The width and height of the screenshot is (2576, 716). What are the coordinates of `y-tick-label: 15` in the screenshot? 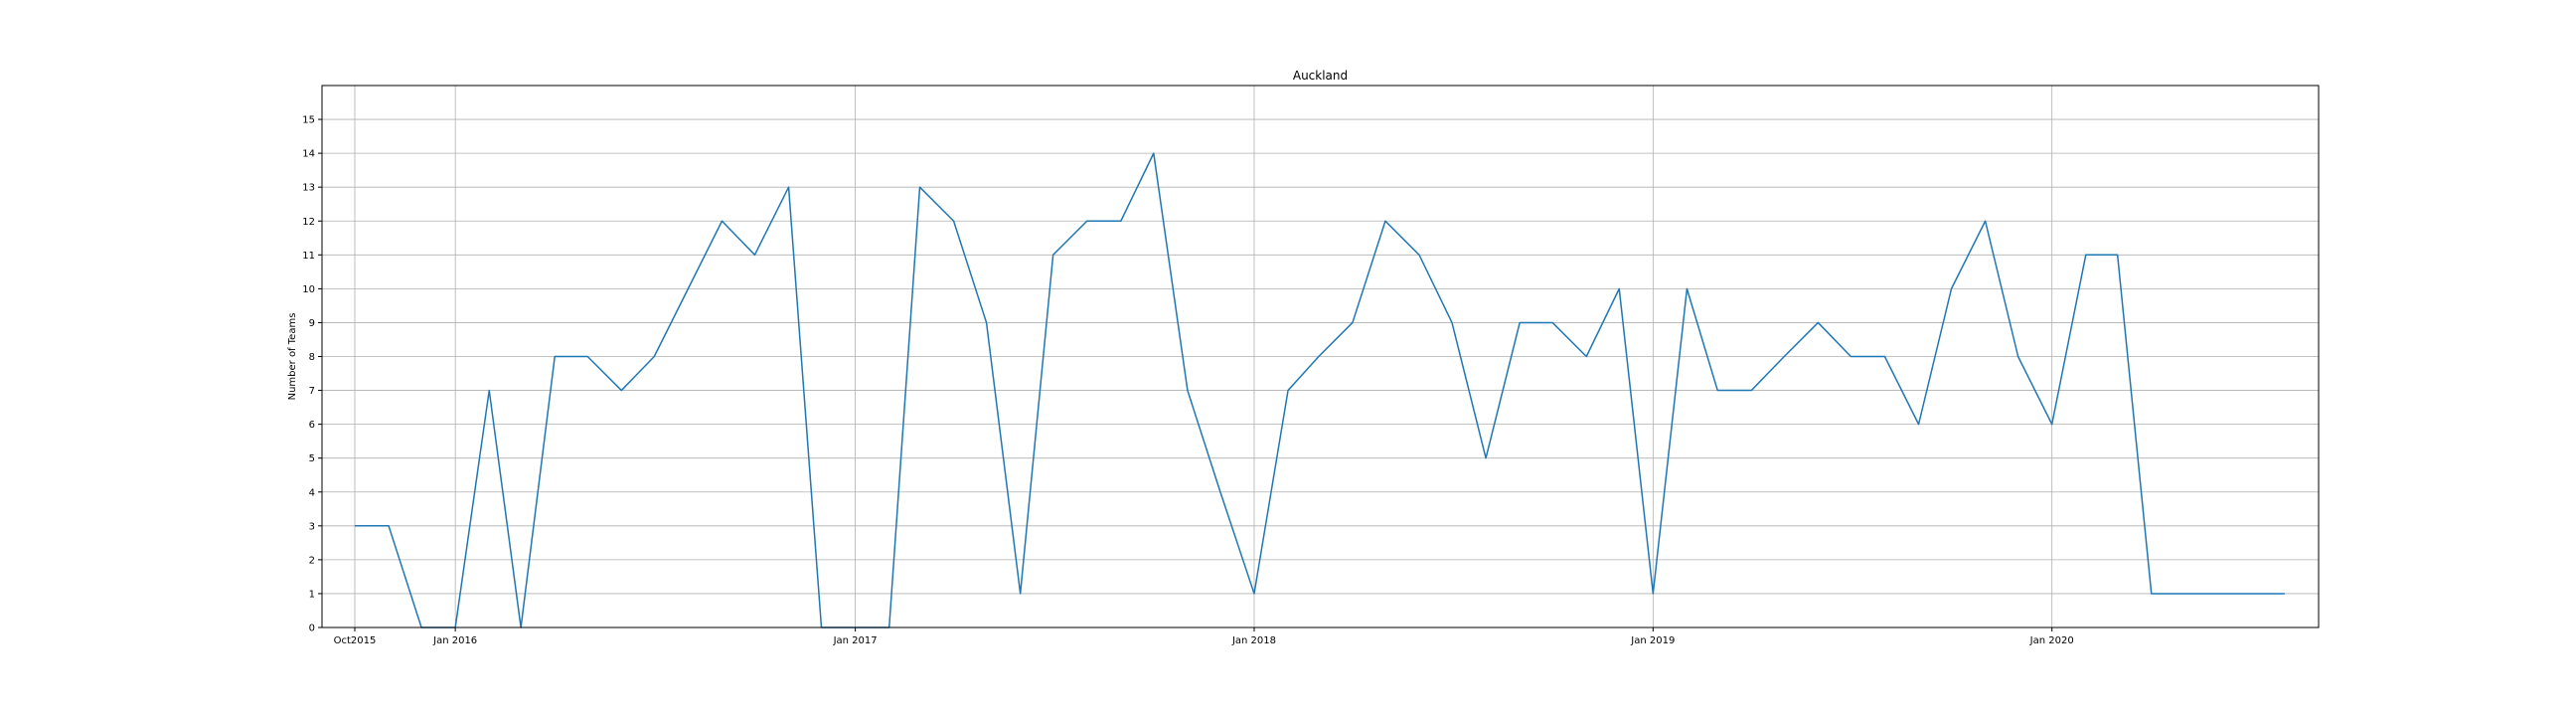 It's located at (308, 120).